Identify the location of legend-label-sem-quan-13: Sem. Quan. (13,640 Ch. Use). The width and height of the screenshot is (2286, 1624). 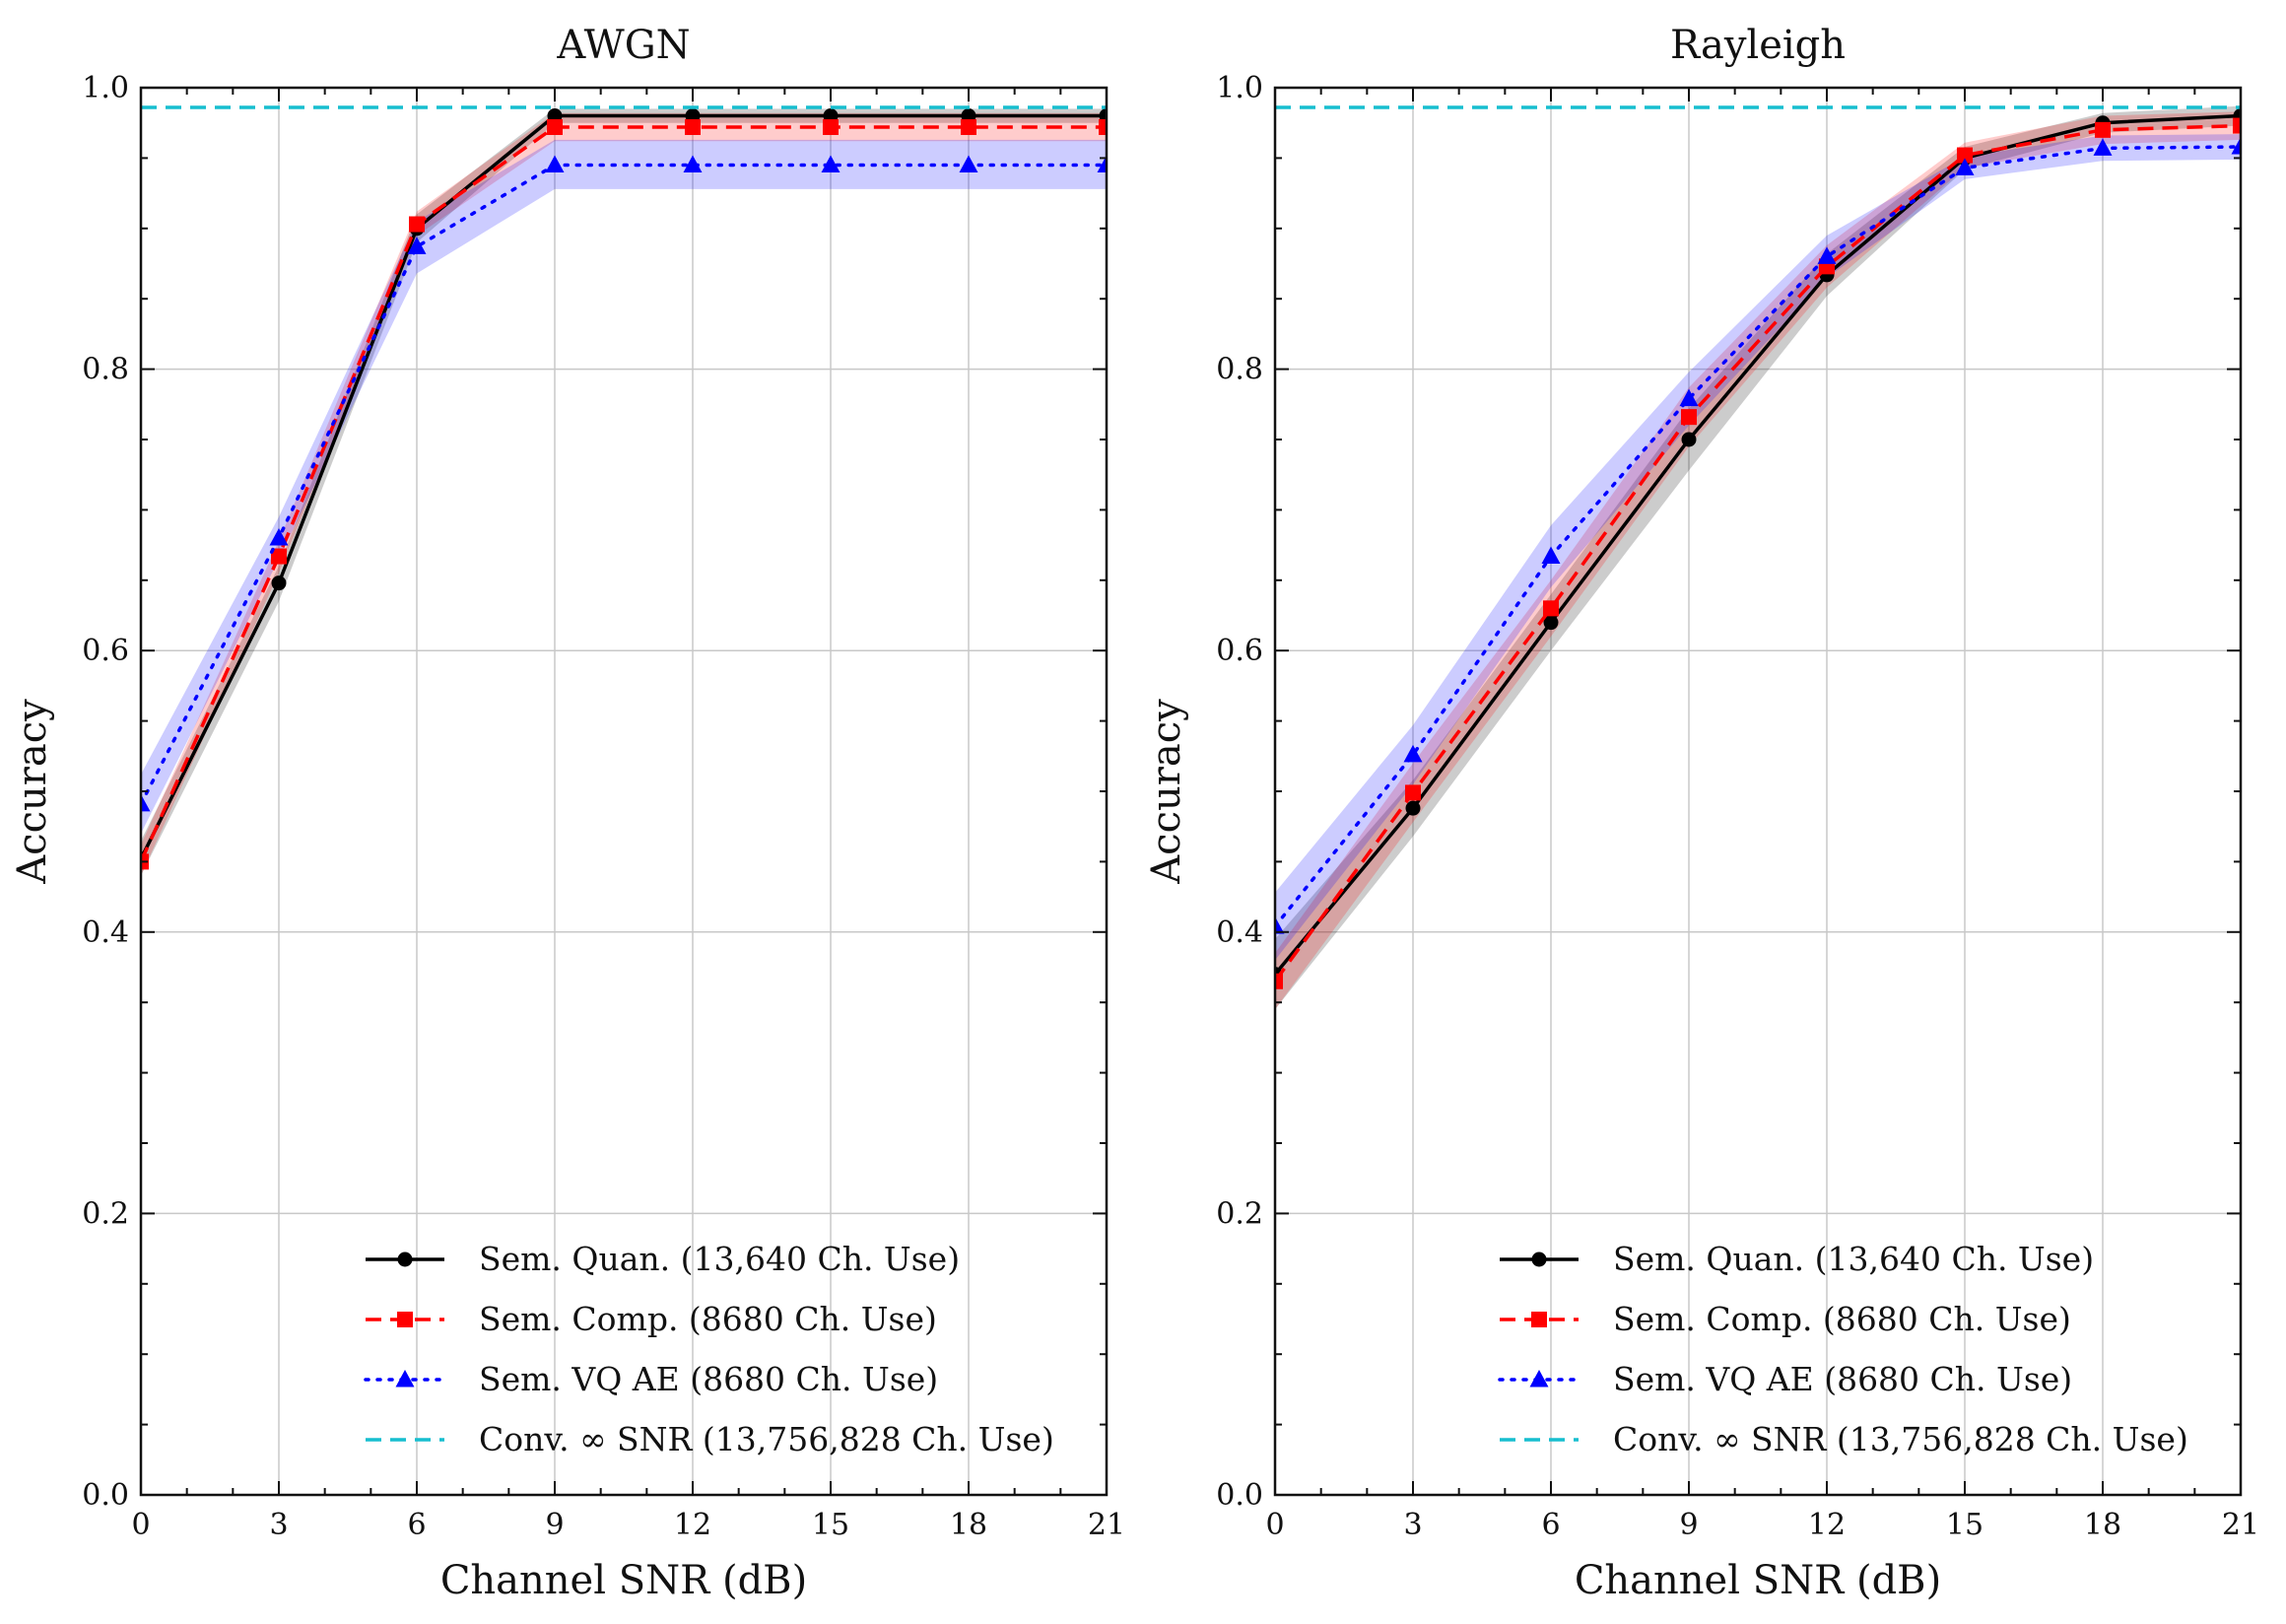
(719, 1259).